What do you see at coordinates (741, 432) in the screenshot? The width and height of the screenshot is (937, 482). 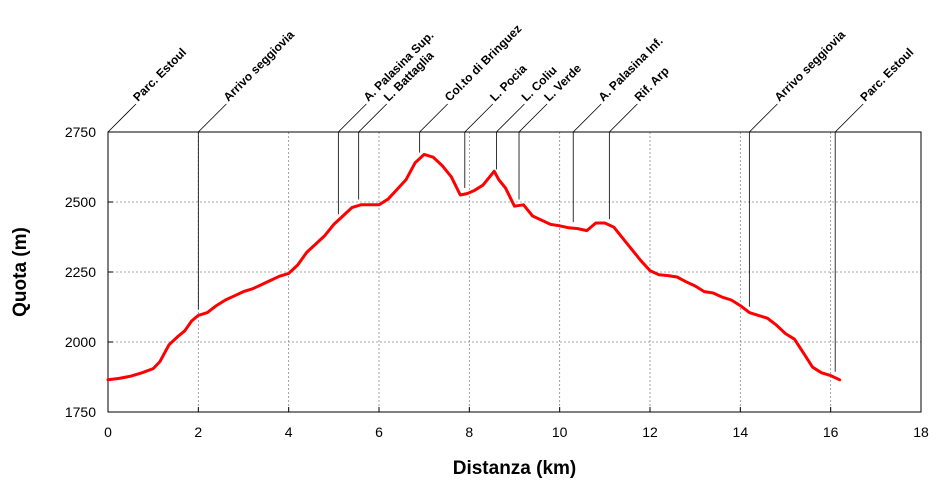 I see `x-tick-label: 14` at bounding box center [741, 432].